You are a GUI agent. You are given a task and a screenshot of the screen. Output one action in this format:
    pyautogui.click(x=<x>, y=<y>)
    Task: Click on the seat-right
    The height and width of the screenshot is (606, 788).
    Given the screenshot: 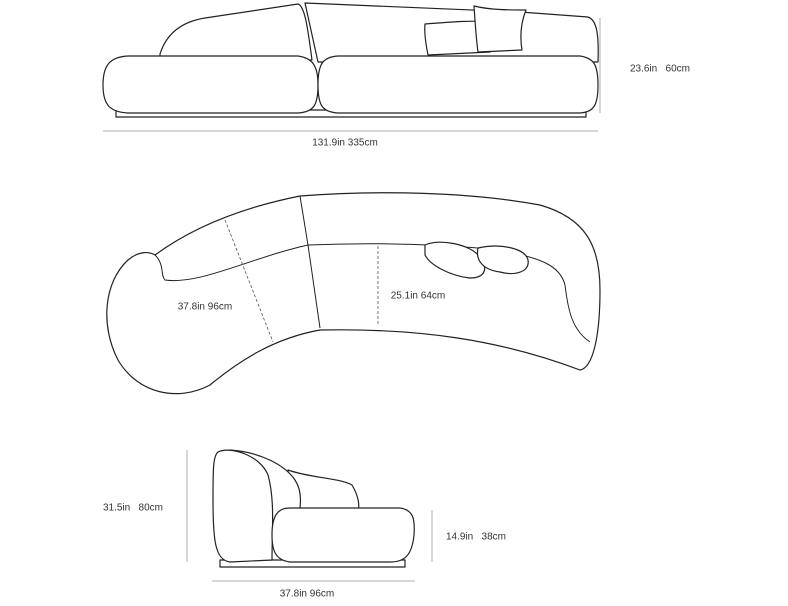 What is the action you would take?
    pyautogui.click(x=458, y=84)
    